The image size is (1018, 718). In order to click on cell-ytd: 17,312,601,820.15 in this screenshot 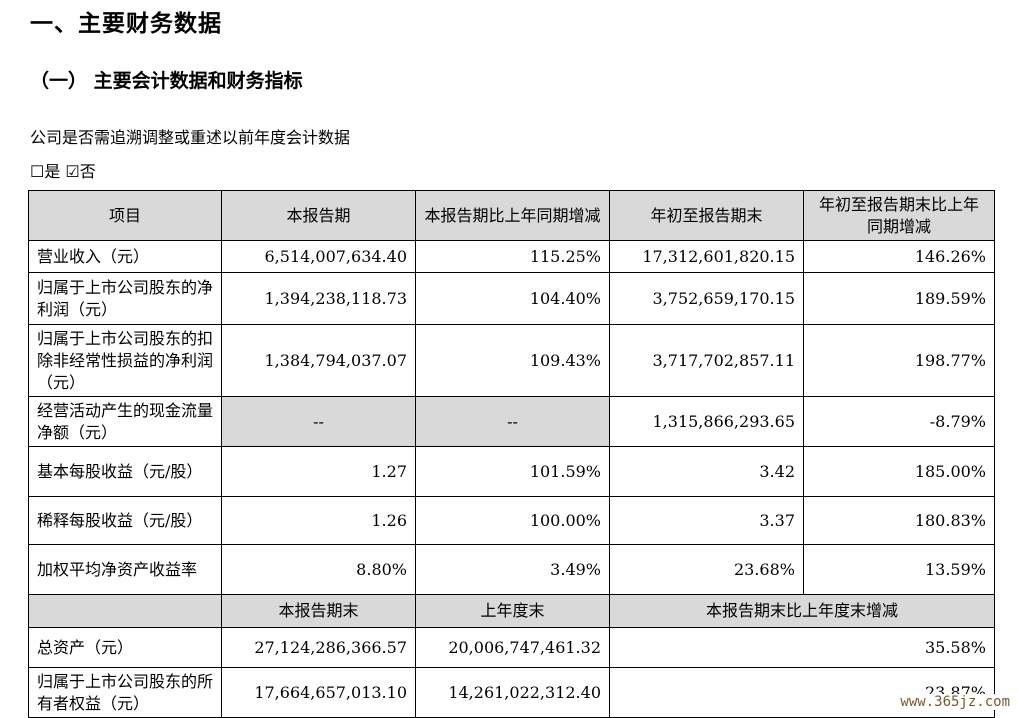, I will do `click(706, 256)`.